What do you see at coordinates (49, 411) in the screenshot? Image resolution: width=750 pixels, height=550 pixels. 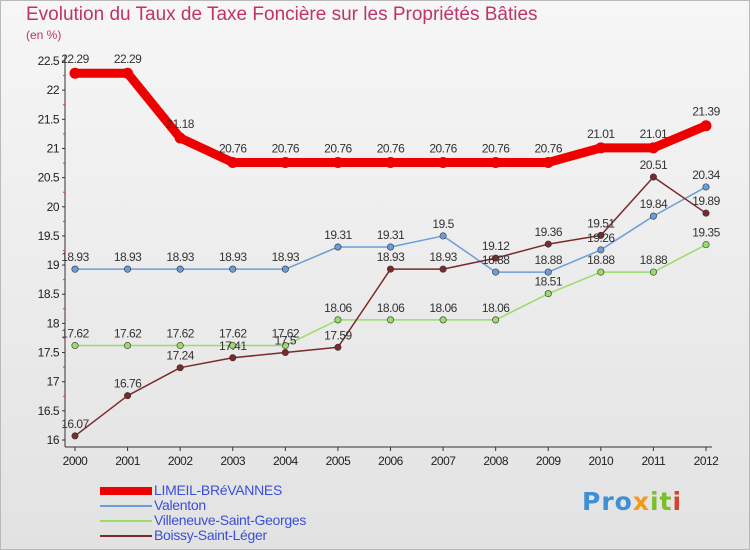 I see `y-tick-label: 16.5` at bounding box center [49, 411].